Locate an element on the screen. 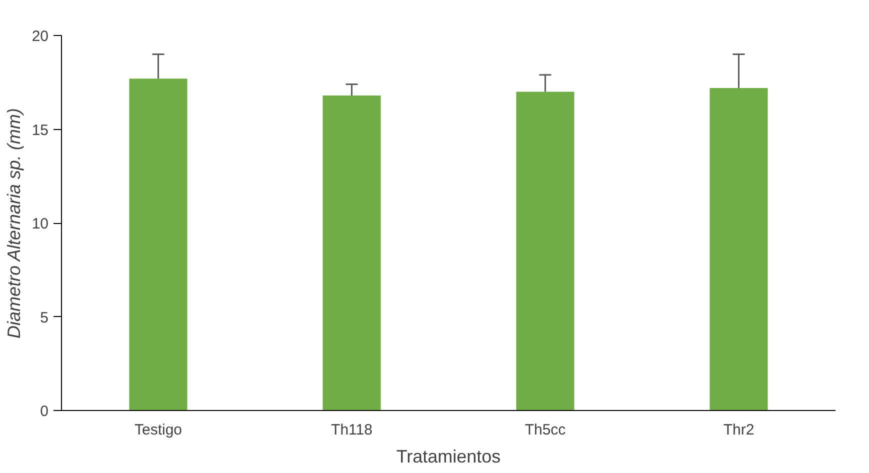  x-axis-title: Tratamientos is located at coordinates (448, 456).